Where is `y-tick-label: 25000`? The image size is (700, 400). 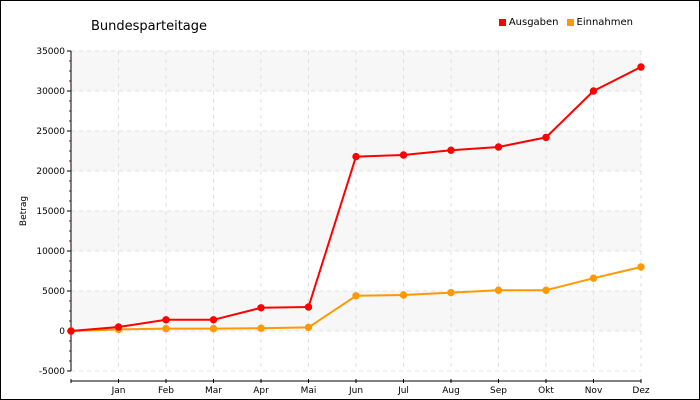 y-tick-label: 25000 is located at coordinates (50, 132).